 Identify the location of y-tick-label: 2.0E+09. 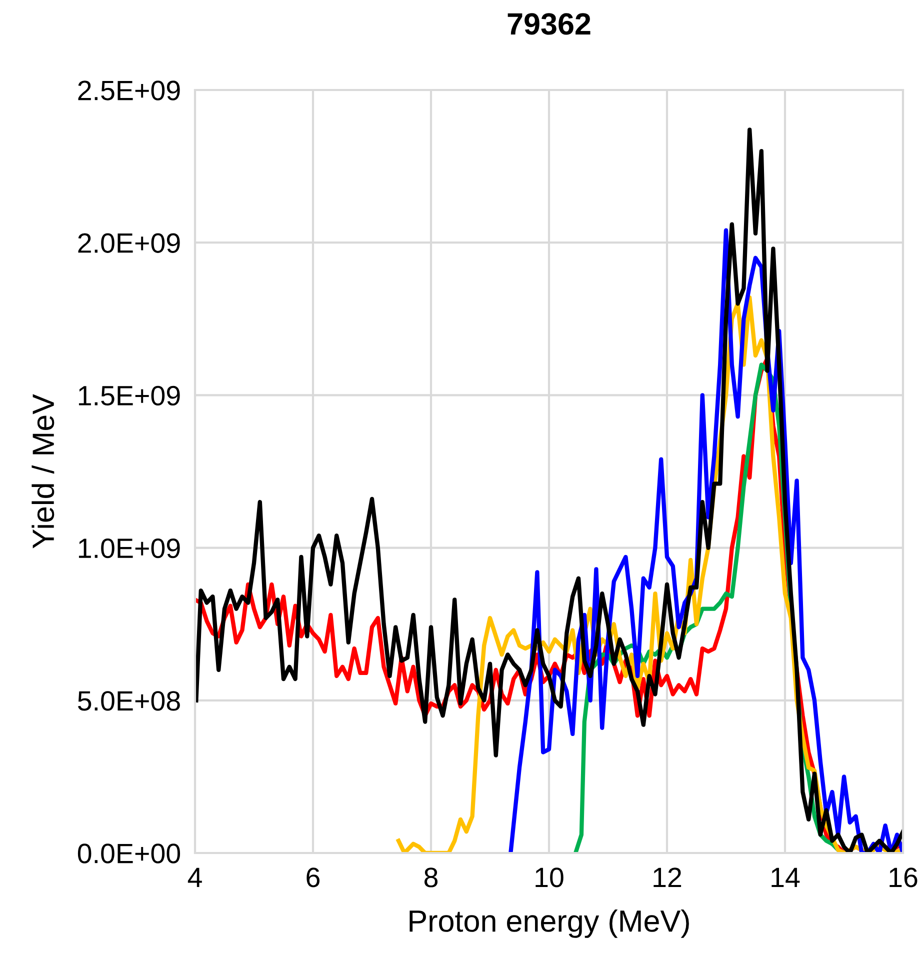
(129, 243).